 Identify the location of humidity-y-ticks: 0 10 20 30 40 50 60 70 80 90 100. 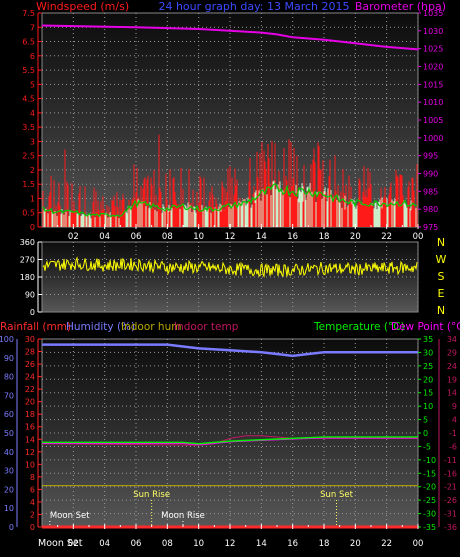
(9, 433).